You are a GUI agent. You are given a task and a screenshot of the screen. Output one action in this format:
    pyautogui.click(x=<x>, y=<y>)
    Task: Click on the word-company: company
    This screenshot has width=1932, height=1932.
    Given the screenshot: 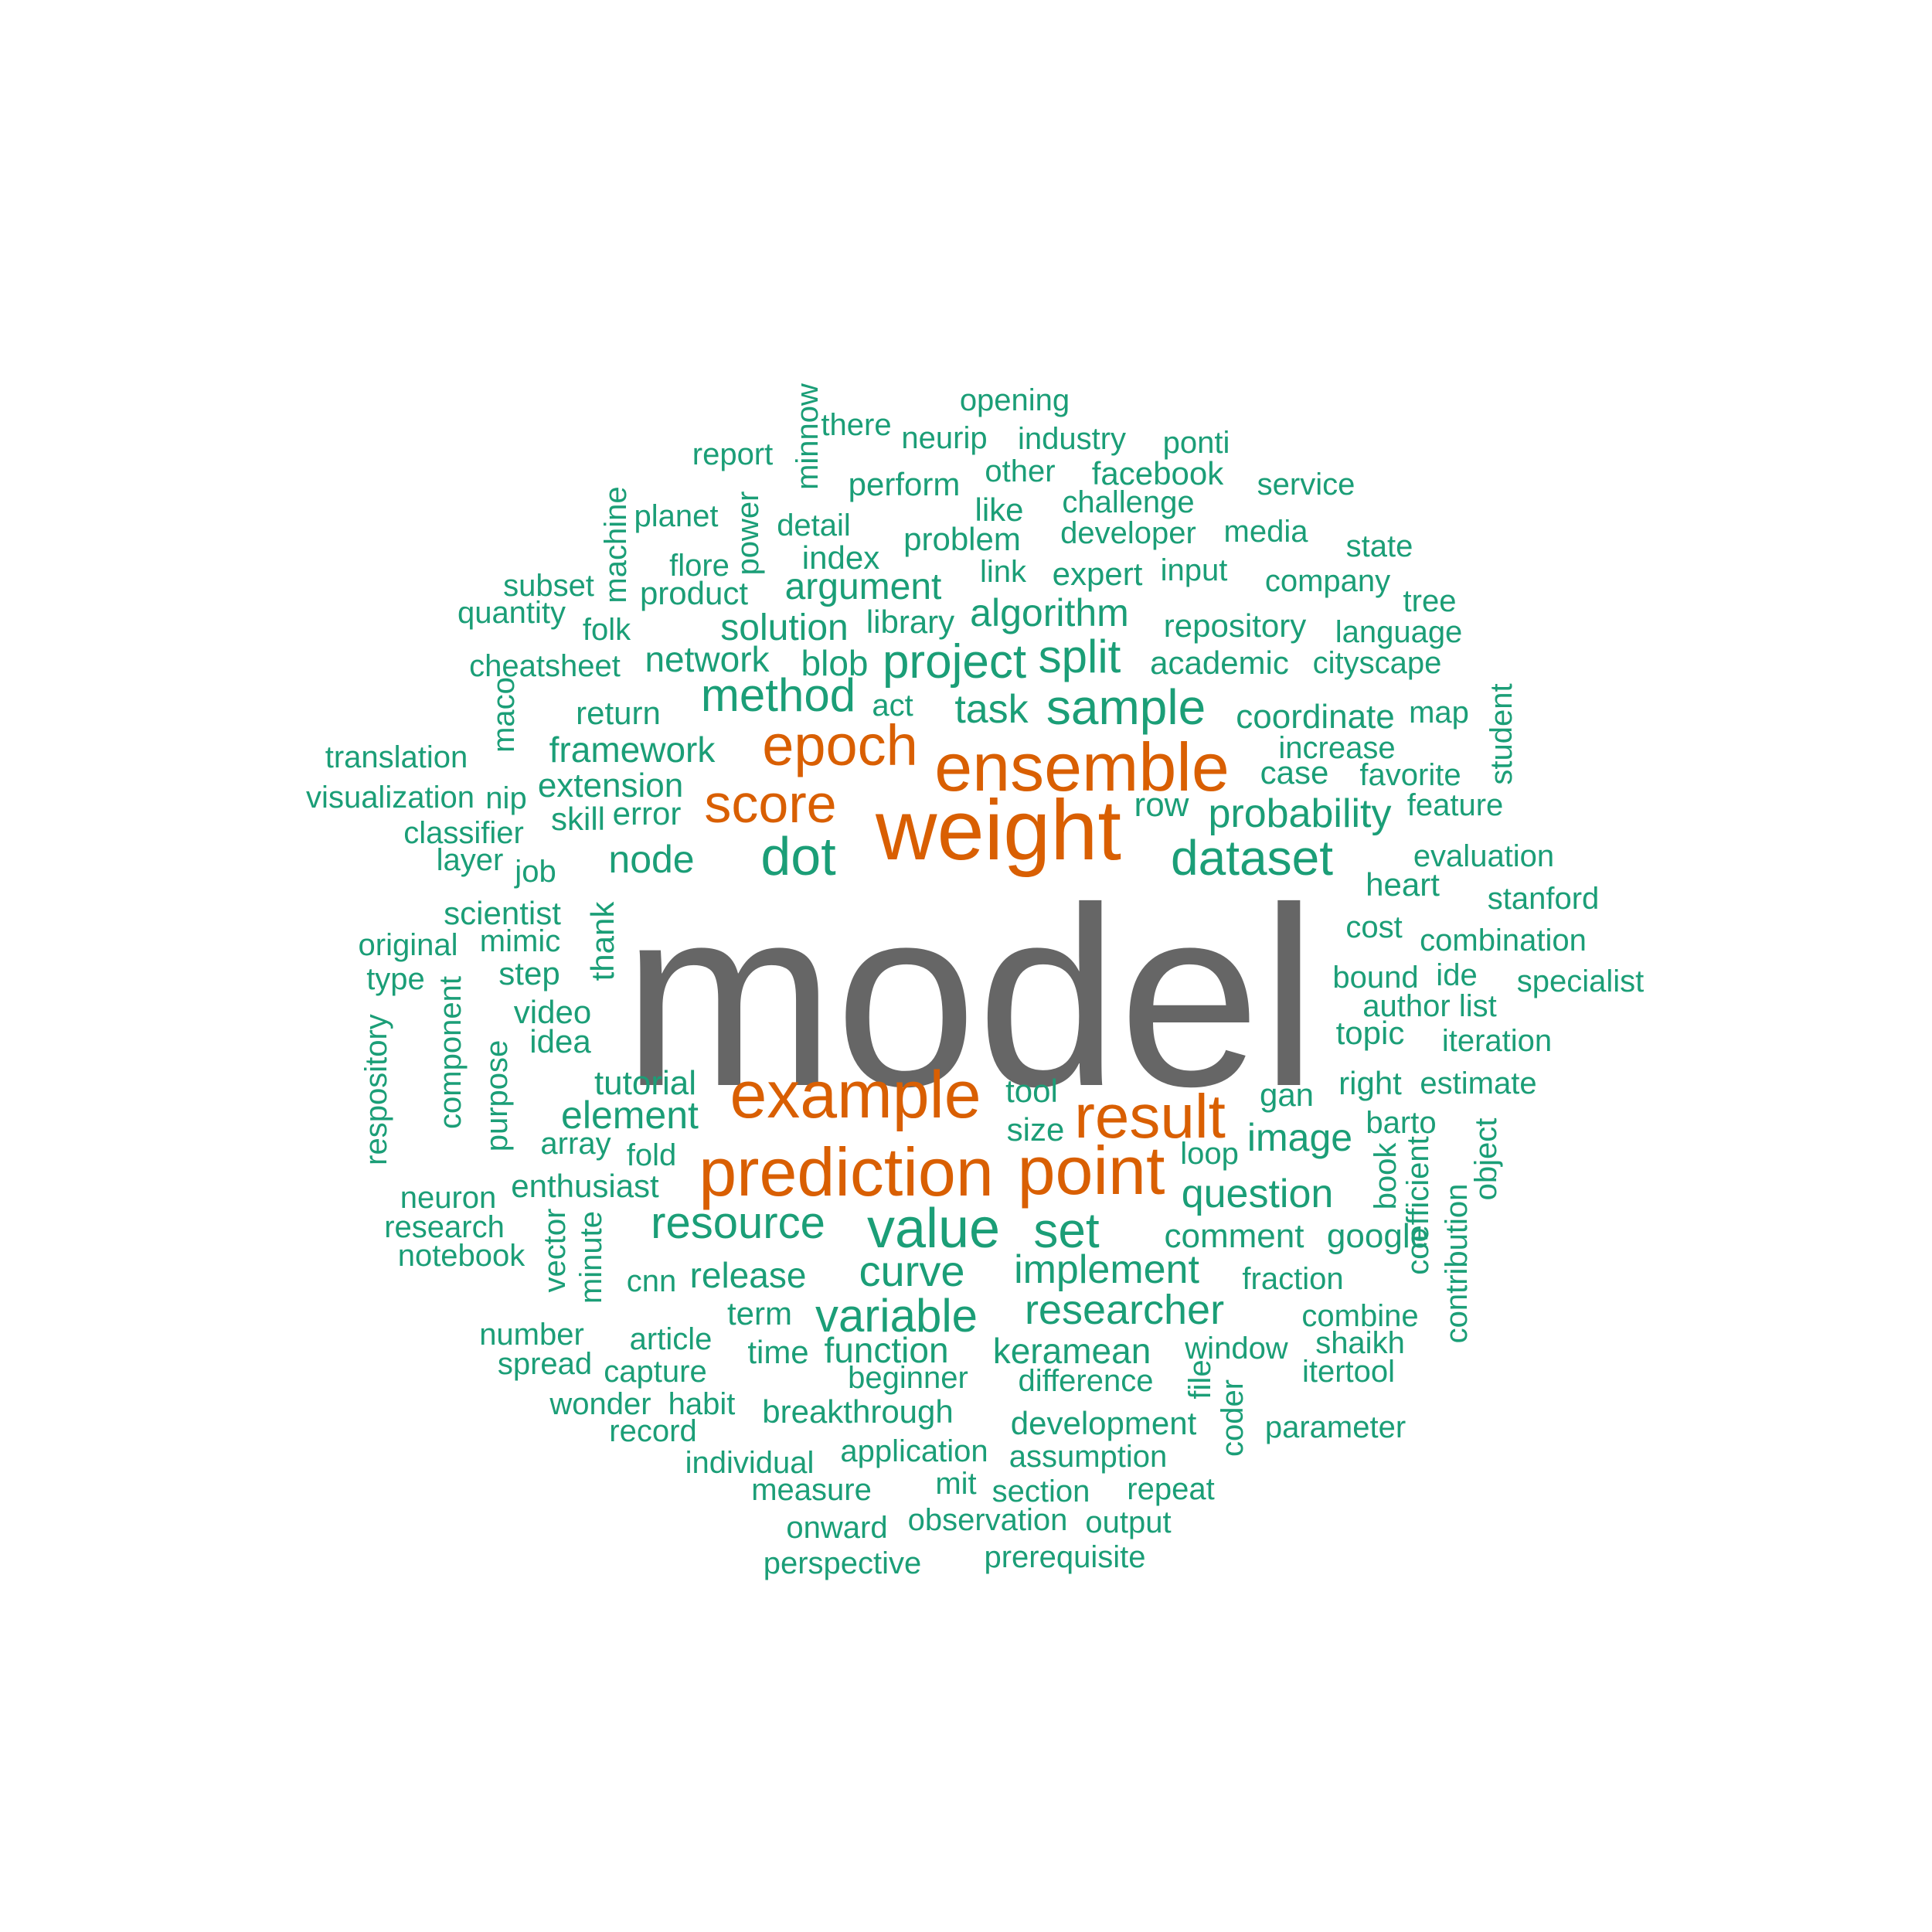 What is the action you would take?
    pyautogui.click(x=1327, y=581)
    